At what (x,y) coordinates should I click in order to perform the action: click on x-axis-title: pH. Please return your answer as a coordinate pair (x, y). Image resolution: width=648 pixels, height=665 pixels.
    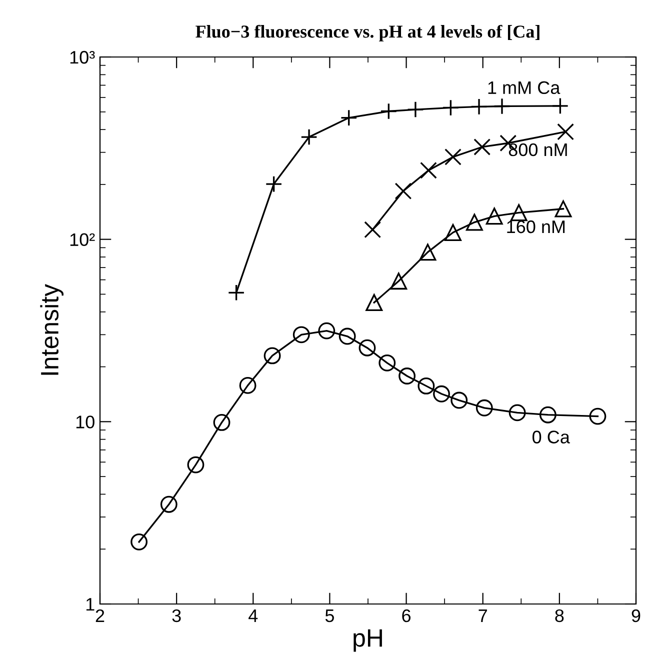
    Looking at the image, I should click on (368, 640).